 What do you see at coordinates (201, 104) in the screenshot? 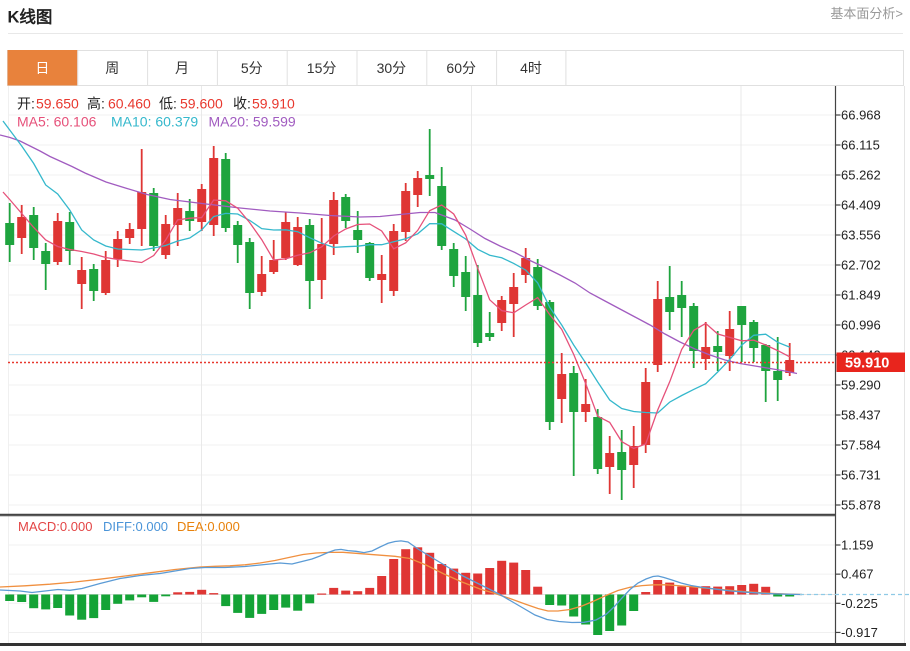
I see `svg-text: 59.600` at bounding box center [201, 104].